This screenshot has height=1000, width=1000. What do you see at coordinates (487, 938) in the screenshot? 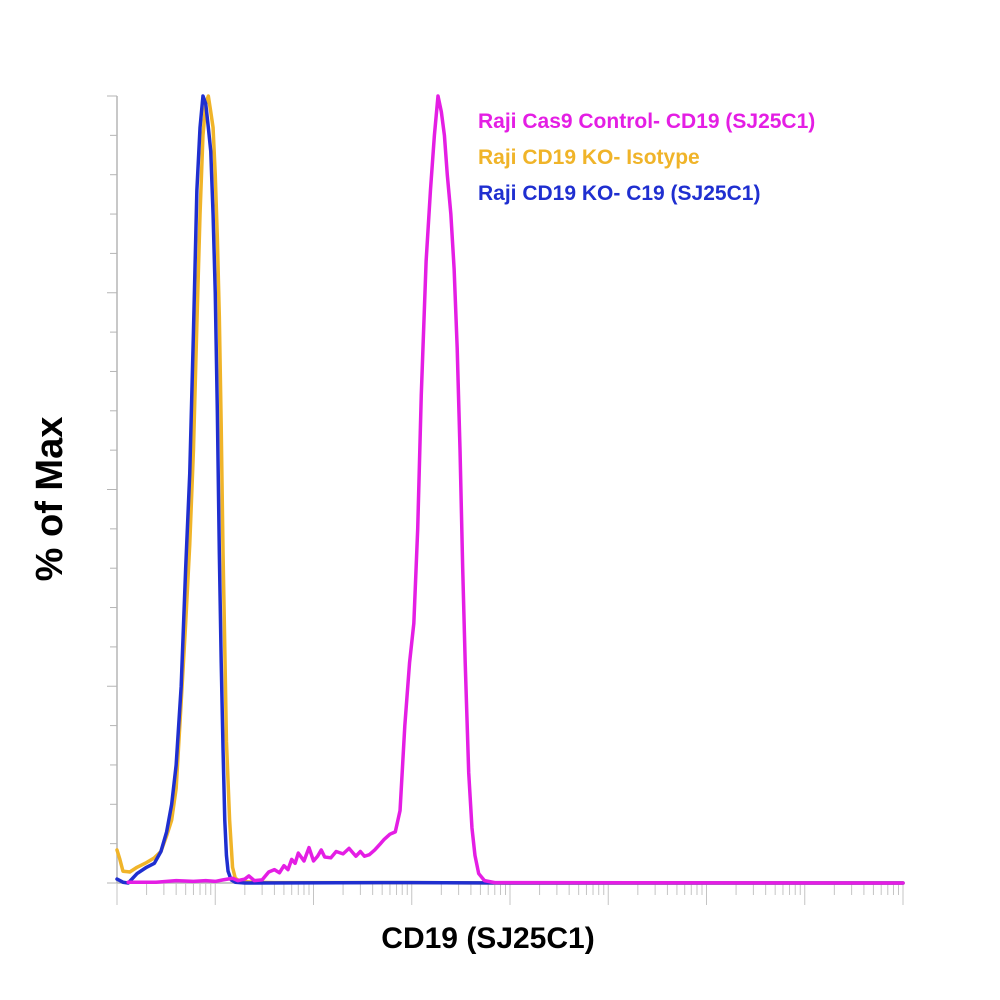
I see `x-axis-label: CD19 (SJ25C1)` at bounding box center [487, 938].